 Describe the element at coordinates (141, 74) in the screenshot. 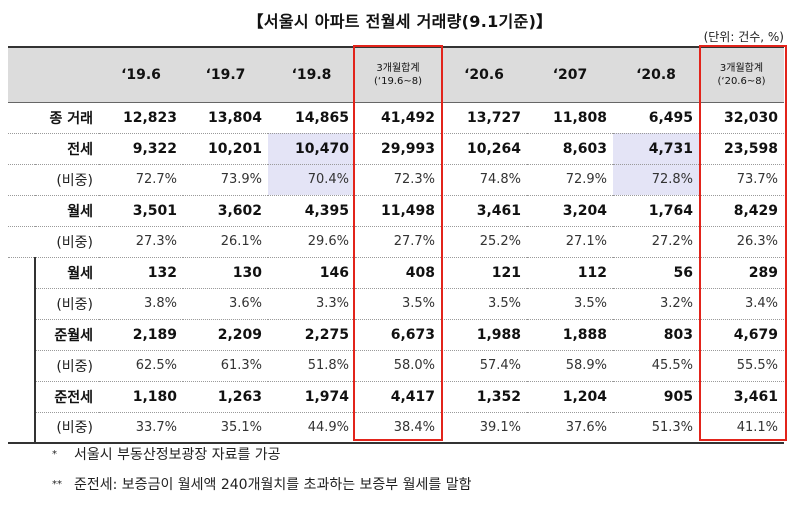

I see `header-19-6: ‘19.6` at that location.